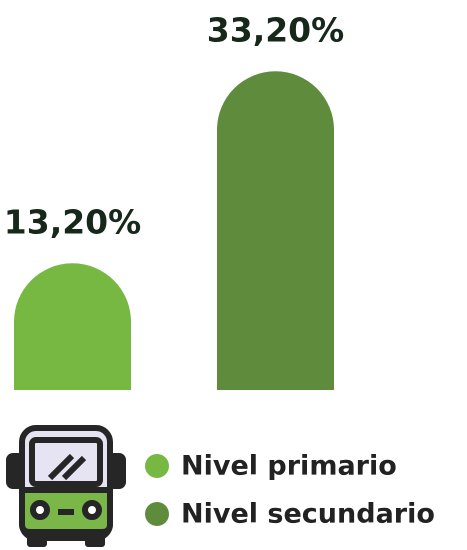  Describe the element at coordinates (289, 466) in the screenshot. I see `legend-label: Nivel primario` at that location.